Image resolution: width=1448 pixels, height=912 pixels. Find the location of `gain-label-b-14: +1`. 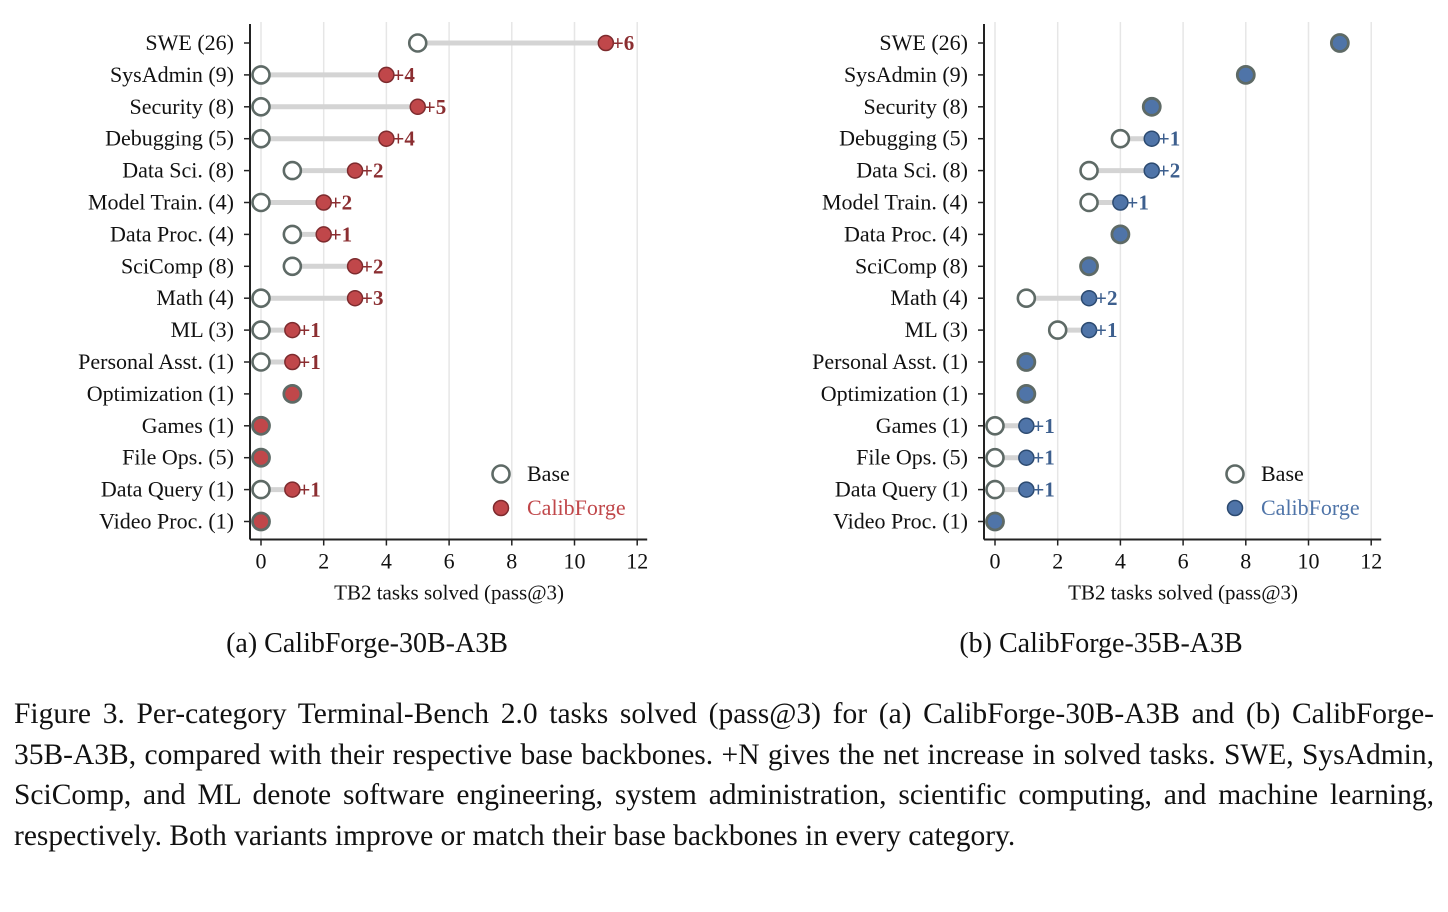

gain-label-b-14: +1 is located at coordinates (1043, 490).